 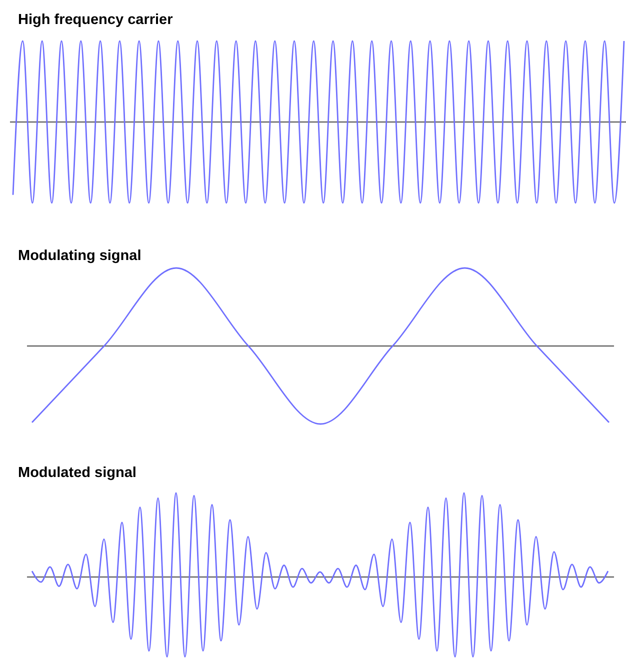 I want to click on chart-title: Modulating signal, so click(x=80, y=256).